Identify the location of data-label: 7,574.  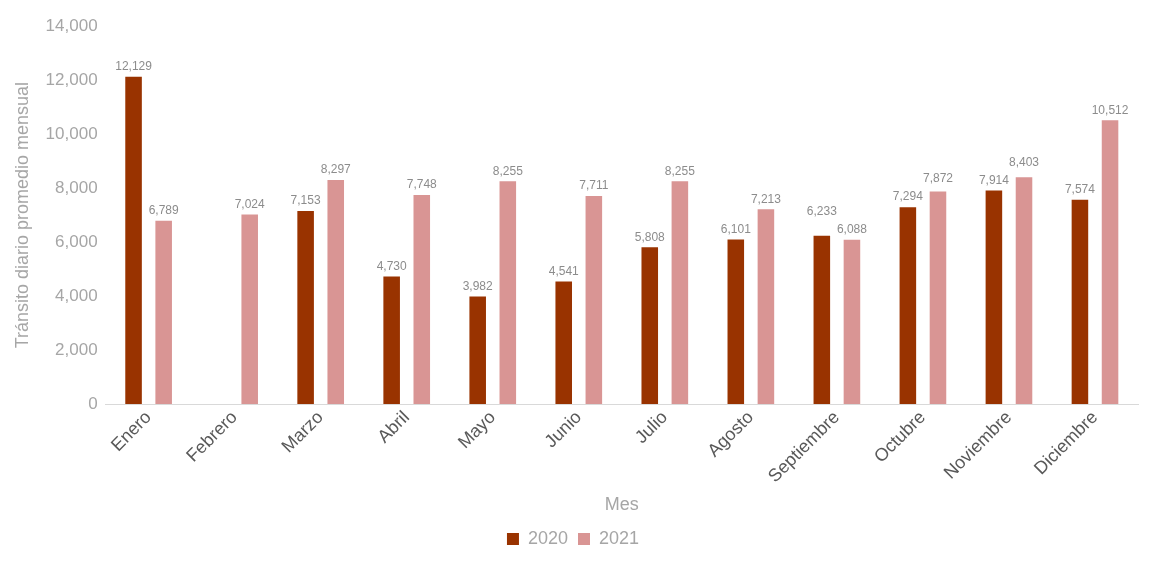
(1080, 188).